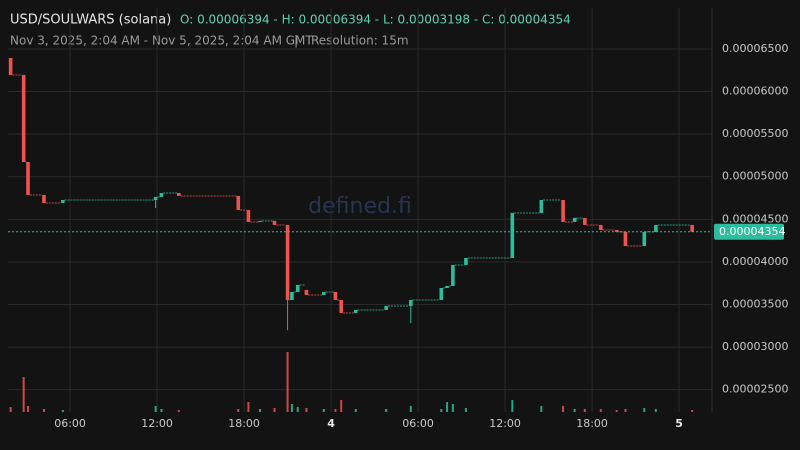  What do you see at coordinates (755, 48) in the screenshot?
I see `y-tick-label: 0.00006500` at bounding box center [755, 48].